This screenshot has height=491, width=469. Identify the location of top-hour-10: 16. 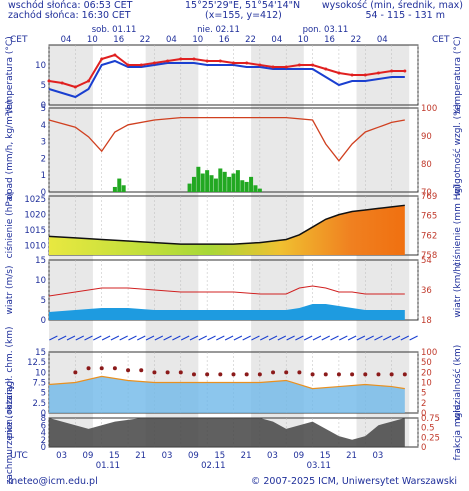
(329, 40).